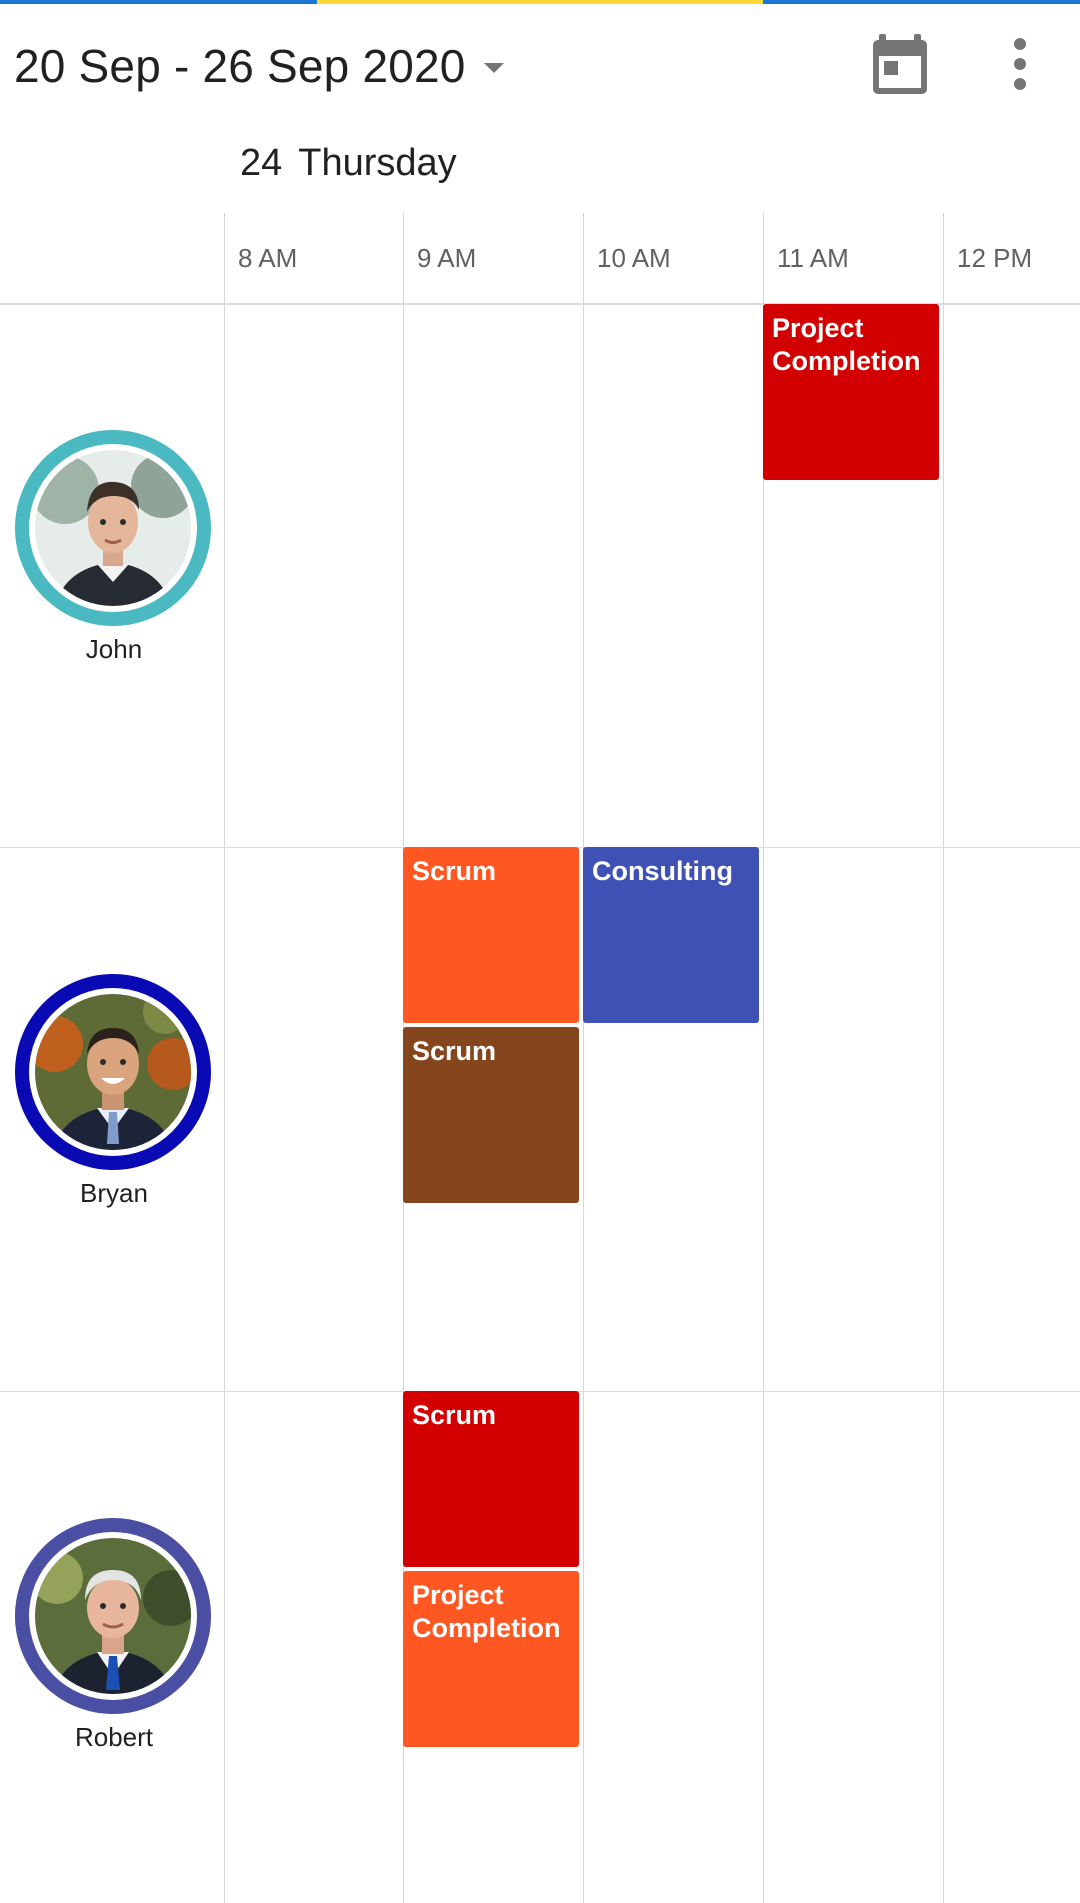 This screenshot has height=1903, width=1080. Describe the element at coordinates (114, 1193) in the screenshot. I see `resource-name: Bryan` at that location.